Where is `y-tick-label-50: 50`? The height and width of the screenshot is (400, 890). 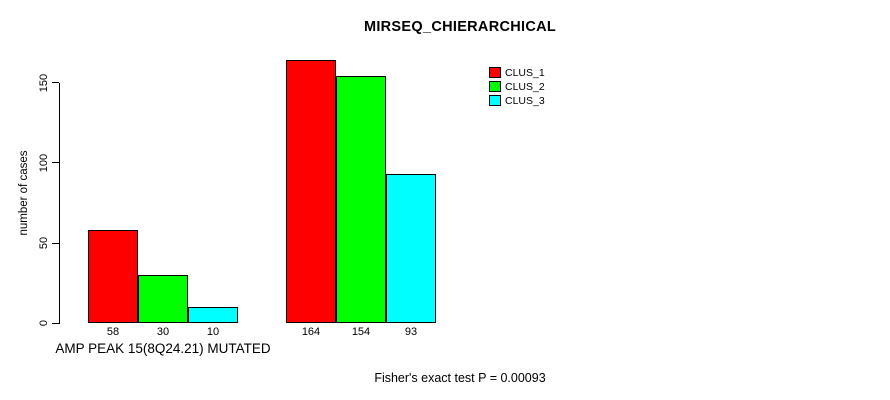 y-tick-label-50: 50 is located at coordinates (44, 243).